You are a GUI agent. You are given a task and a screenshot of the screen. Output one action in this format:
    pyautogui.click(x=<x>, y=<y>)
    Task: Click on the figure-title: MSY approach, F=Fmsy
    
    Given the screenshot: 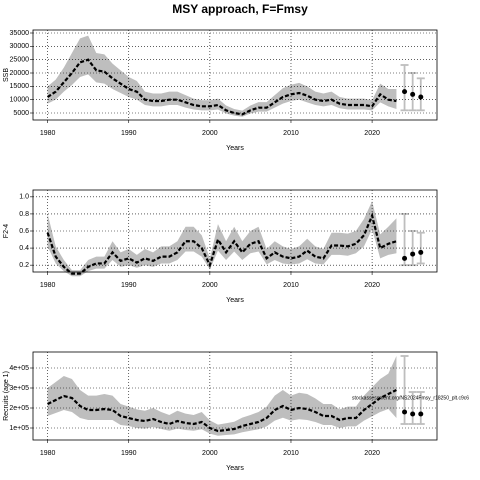 What is the action you would take?
    pyautogui.click(x=240, y=9)
    